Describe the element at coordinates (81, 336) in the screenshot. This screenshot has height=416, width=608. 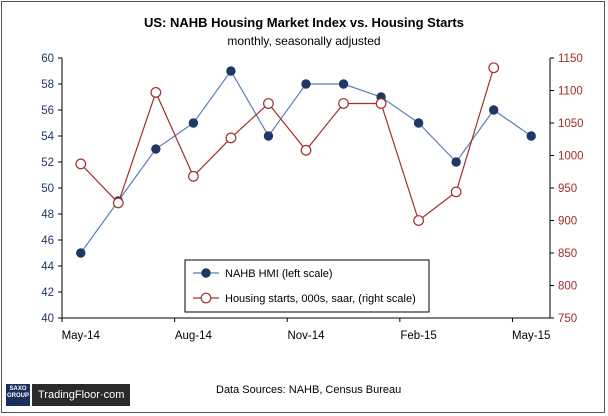
I see `x-tick-label: May-14` at that location.